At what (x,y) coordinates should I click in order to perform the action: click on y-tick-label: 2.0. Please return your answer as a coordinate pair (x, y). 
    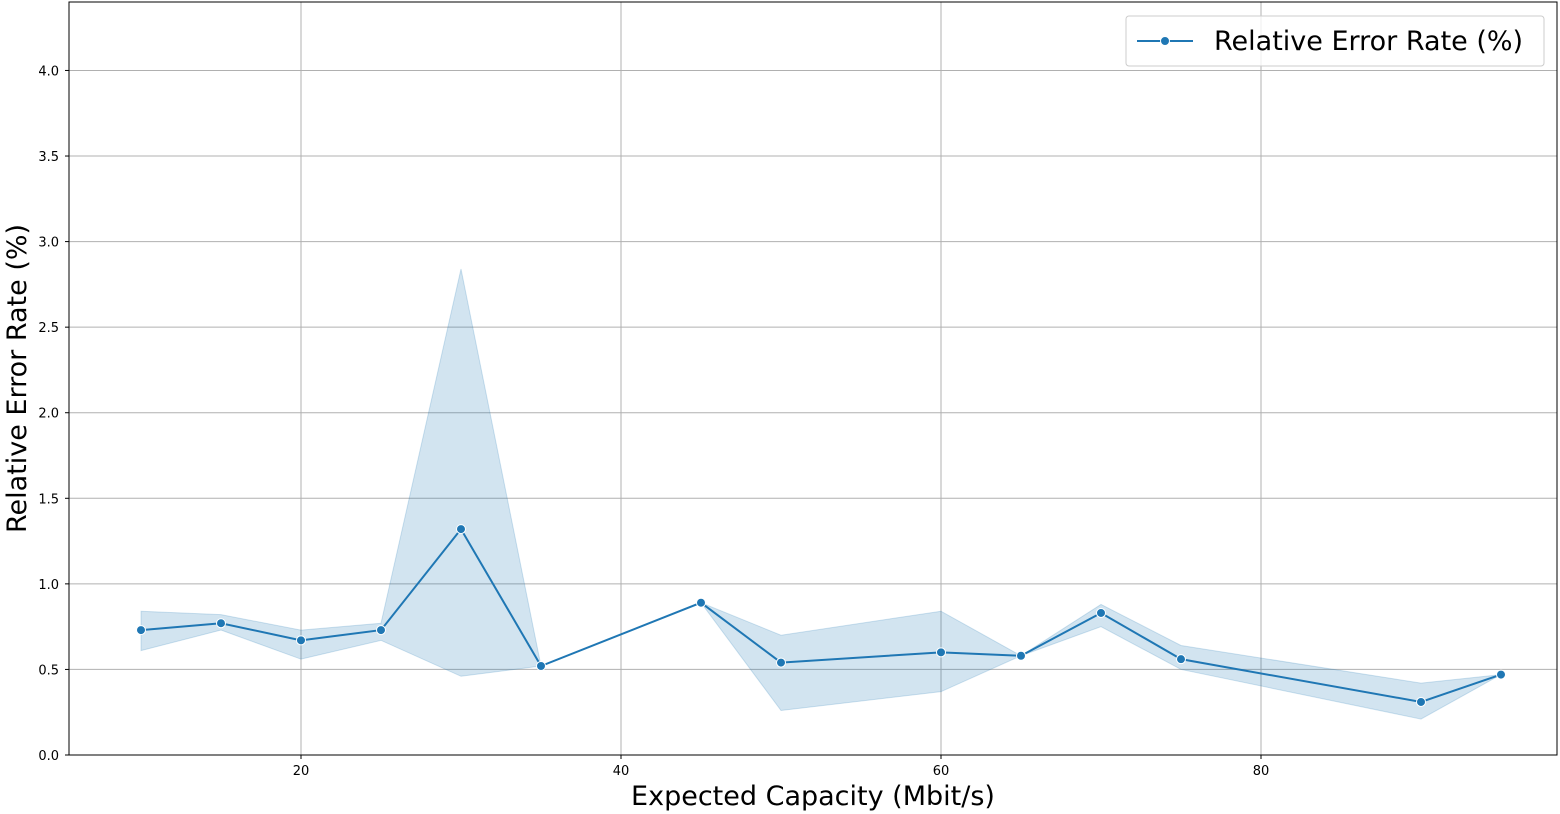
    Looking at the image, I should click on (48, 414).